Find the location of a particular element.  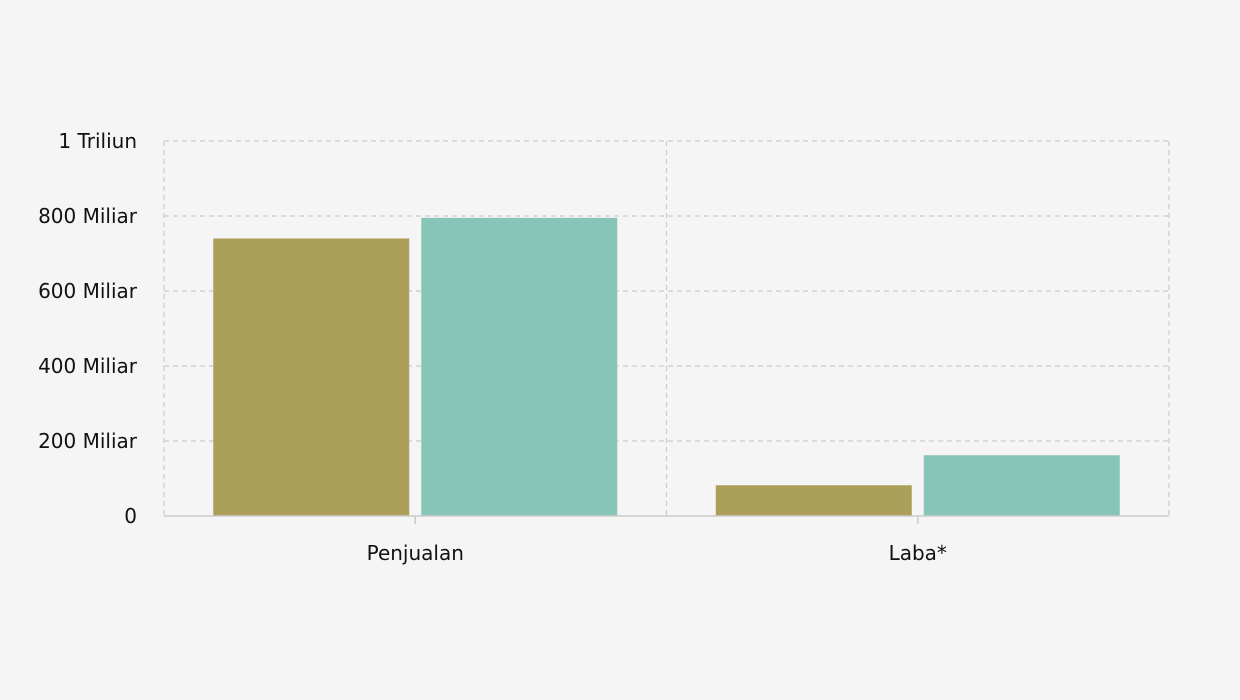

y-tick-label: 200 Miliar is located at coordinates (88, 441).